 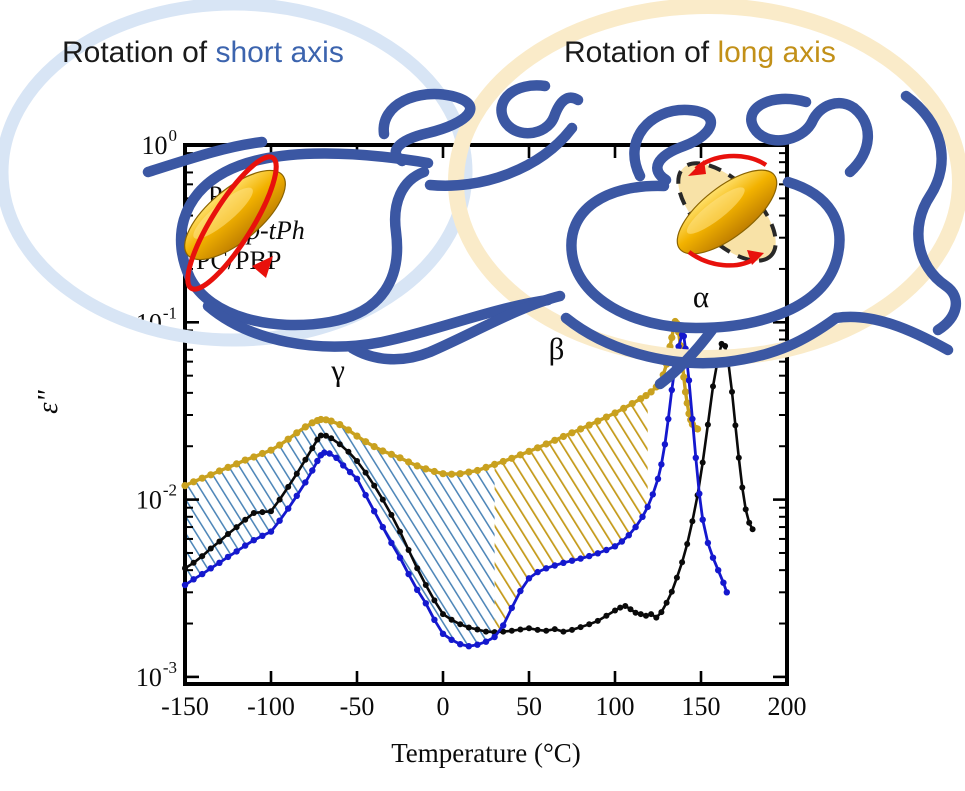 I want to click on annotation-γ: γ, so click(x=337, y=369).